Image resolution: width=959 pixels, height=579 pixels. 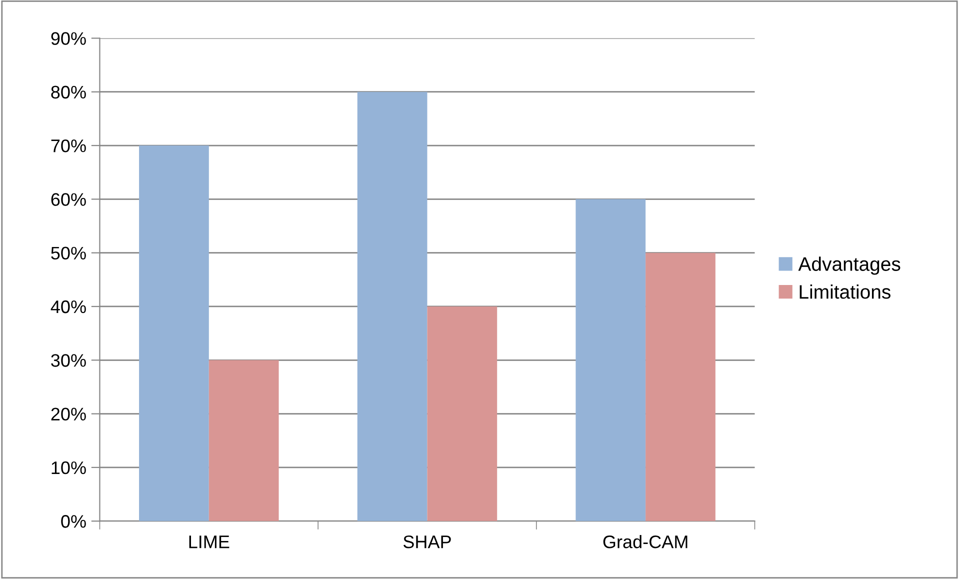 What do you see at coordinates (68, 38) in the screenshot?
I see `y-tick-label: 90%` at bounding box center [68, 38].